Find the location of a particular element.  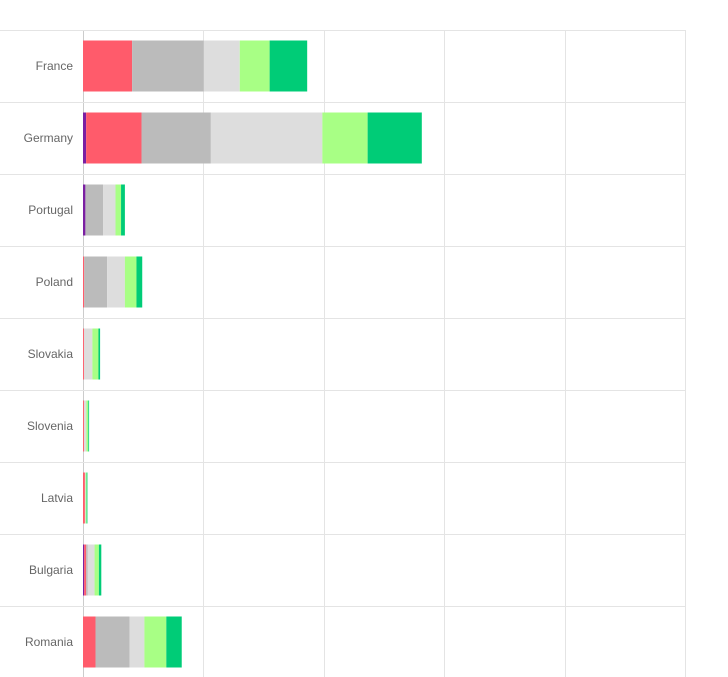

category-label-slovenia: Slovenia is located at coordinates (50, 426).